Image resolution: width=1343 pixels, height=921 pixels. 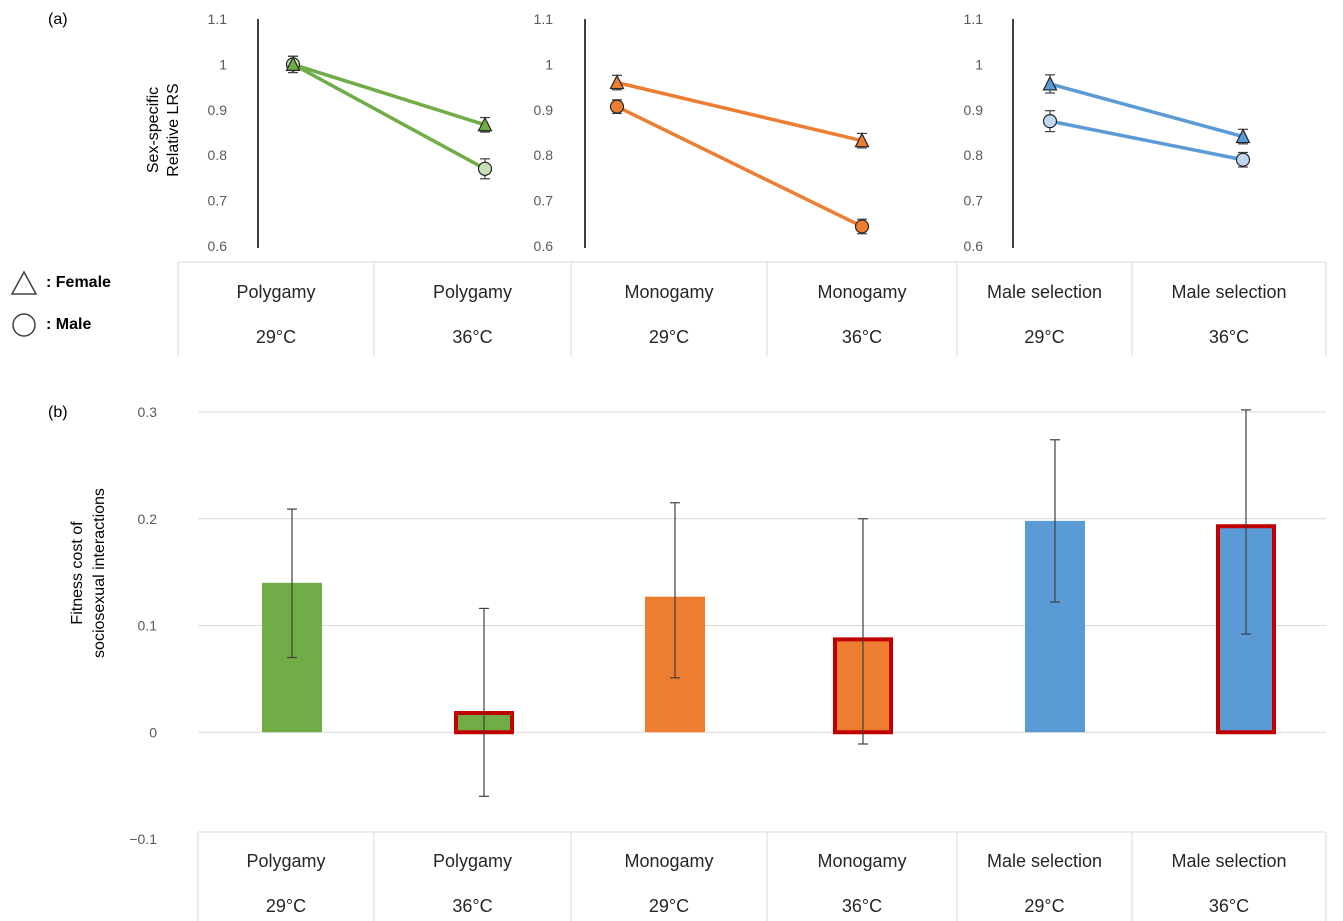 I want to click on panel-a-subplot-2: 0.6 0.7 0.8 0.9 1 1.1, so click(x=702, y=132).